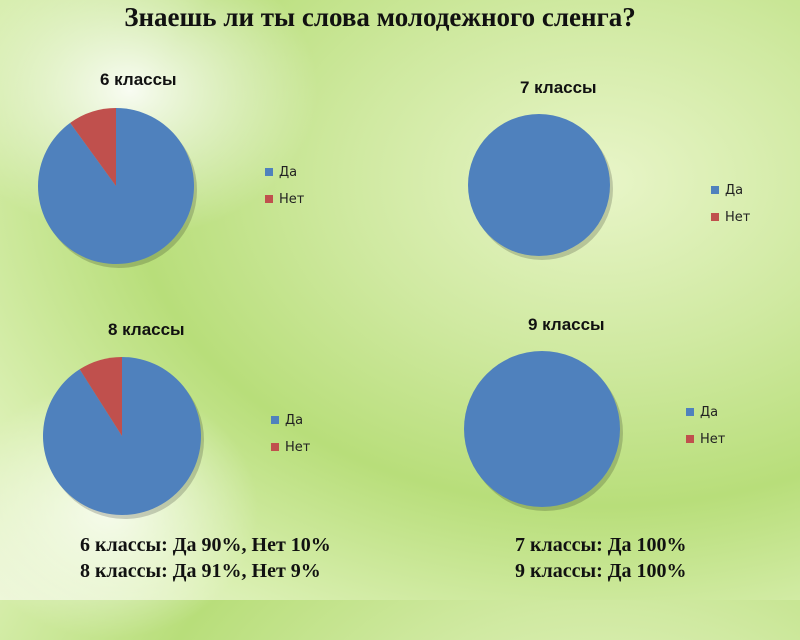 This screenshot has height=640, width=800. I want to click on chart-title-7: 7 классы, so click(558, 87).